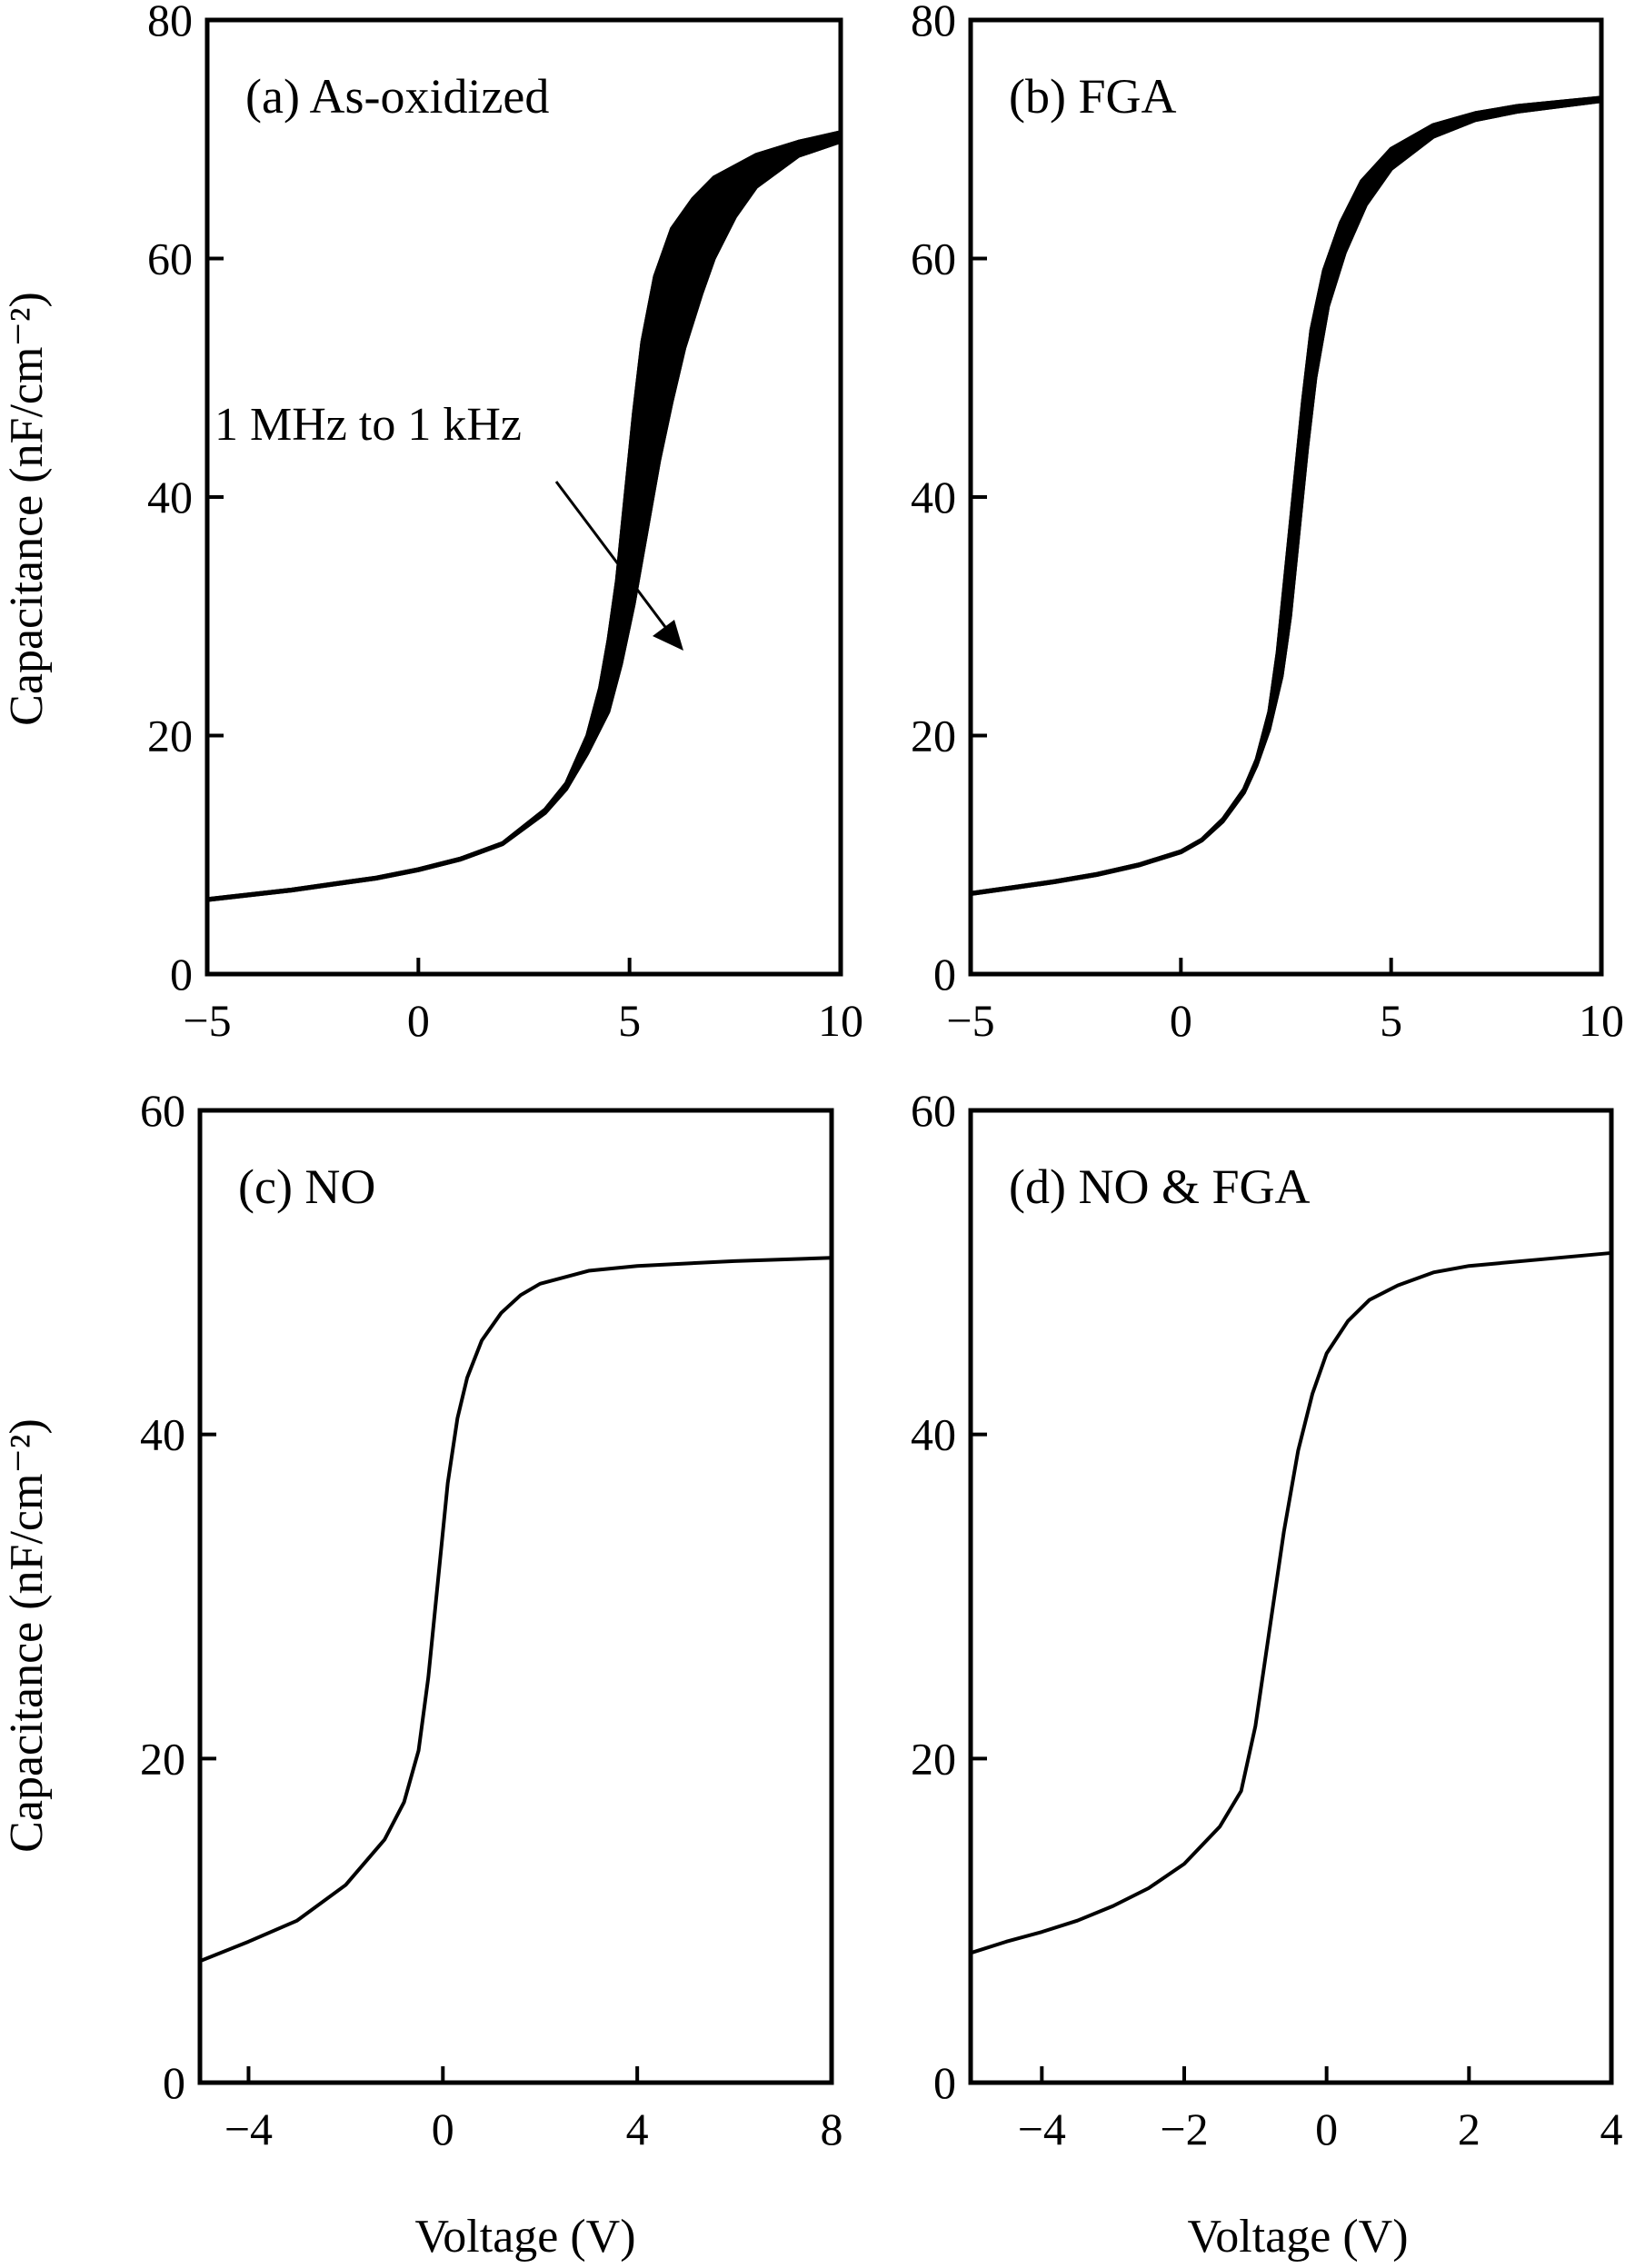 The width and height of the screenshot is (1635, 2268). I want to click on frequency-annotation: 1 MHz to 1 kHz, so click(368, 425).